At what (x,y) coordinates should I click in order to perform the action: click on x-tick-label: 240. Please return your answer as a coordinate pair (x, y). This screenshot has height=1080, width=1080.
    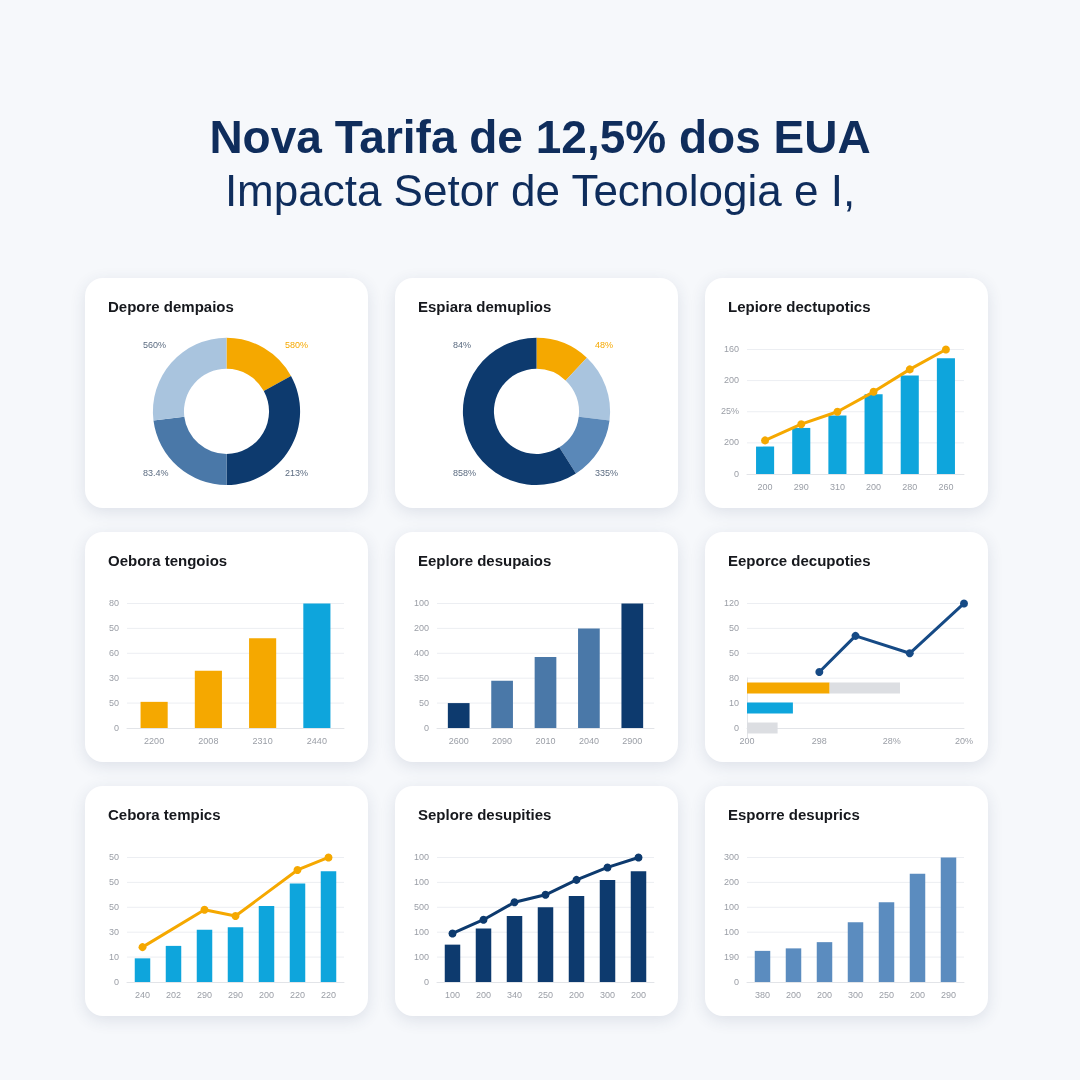
    Looking at the image, I should click on (142, 994).